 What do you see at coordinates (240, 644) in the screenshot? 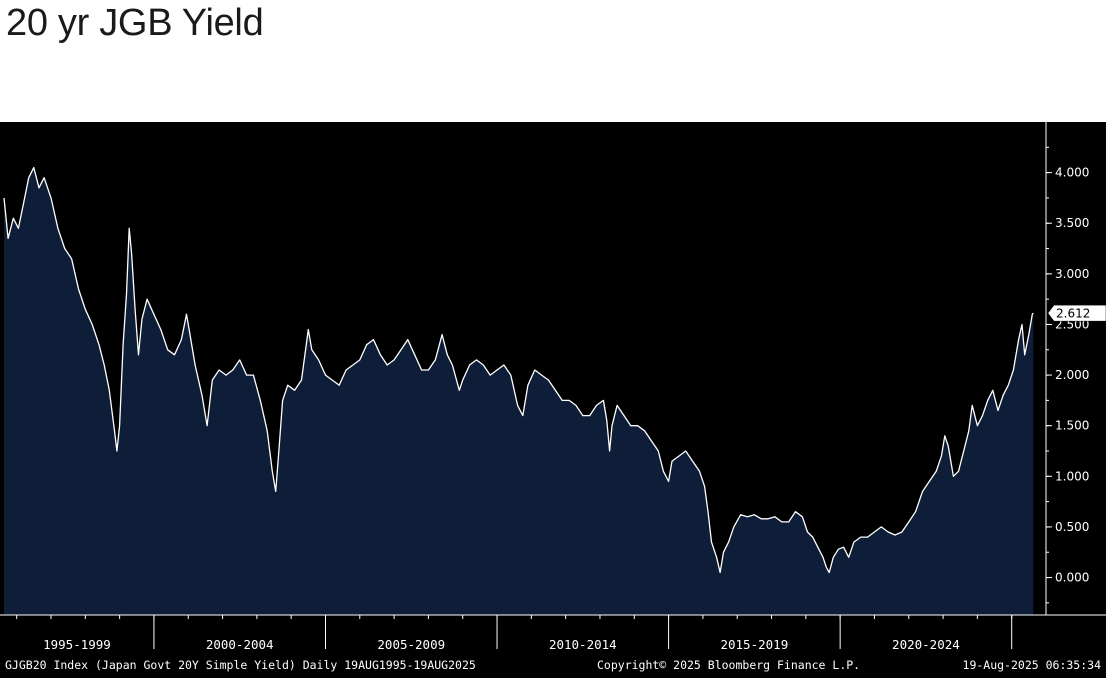
I see `x-tick-label-2000-2004: 2000-2004` at bounding box center [240, 644].